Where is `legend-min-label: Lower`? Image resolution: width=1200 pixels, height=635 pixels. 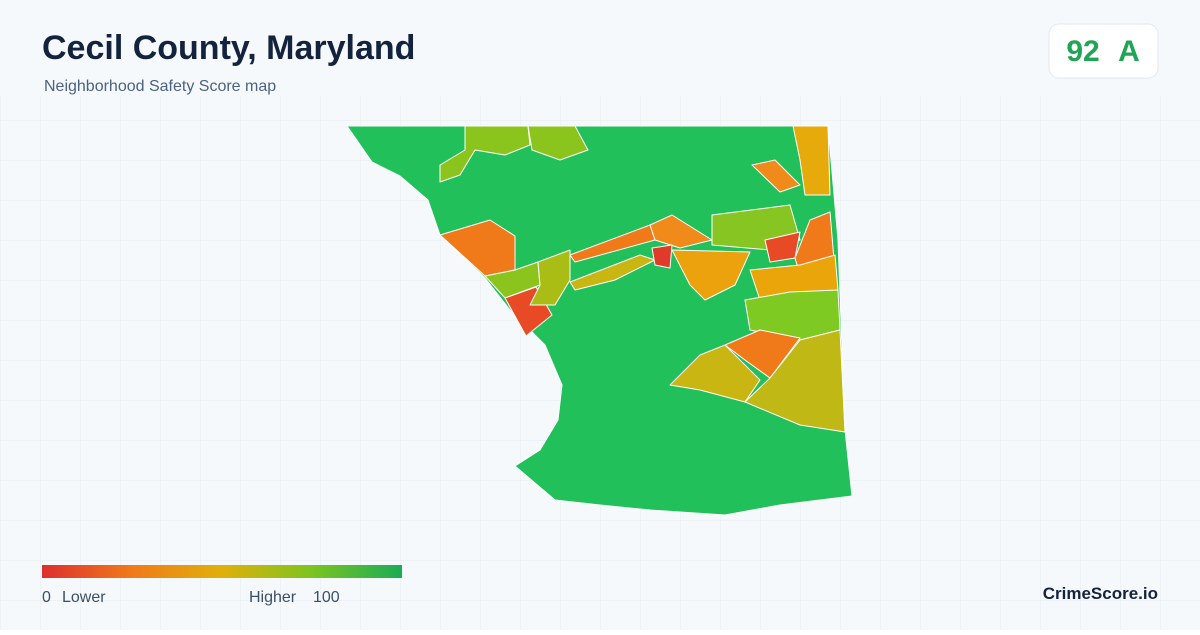 legend-min-label: Lower is located at coordinates (84, 597).